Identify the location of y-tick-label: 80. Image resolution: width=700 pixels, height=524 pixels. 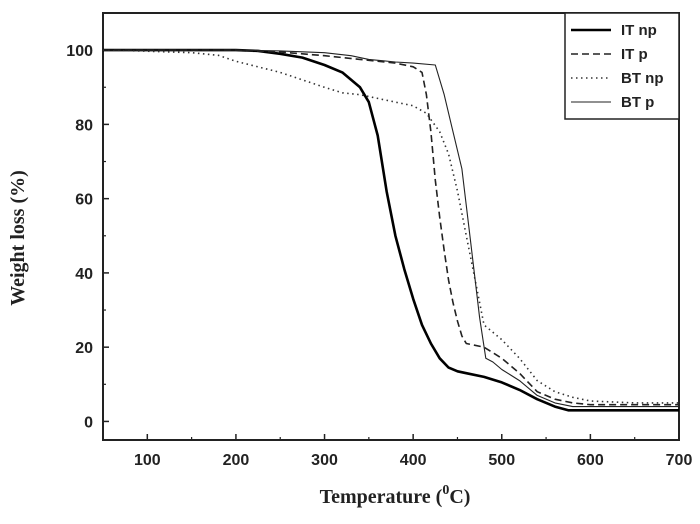
(84, 125).